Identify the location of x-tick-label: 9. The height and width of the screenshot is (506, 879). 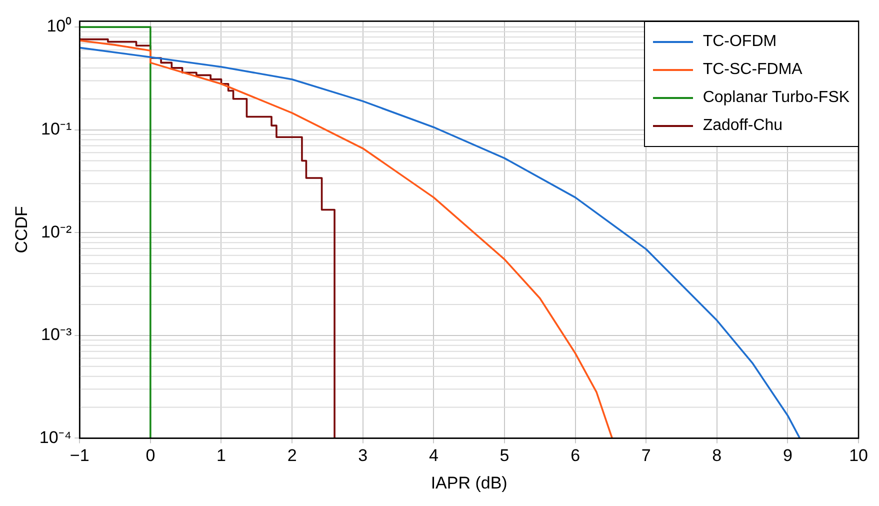
(787, 456).